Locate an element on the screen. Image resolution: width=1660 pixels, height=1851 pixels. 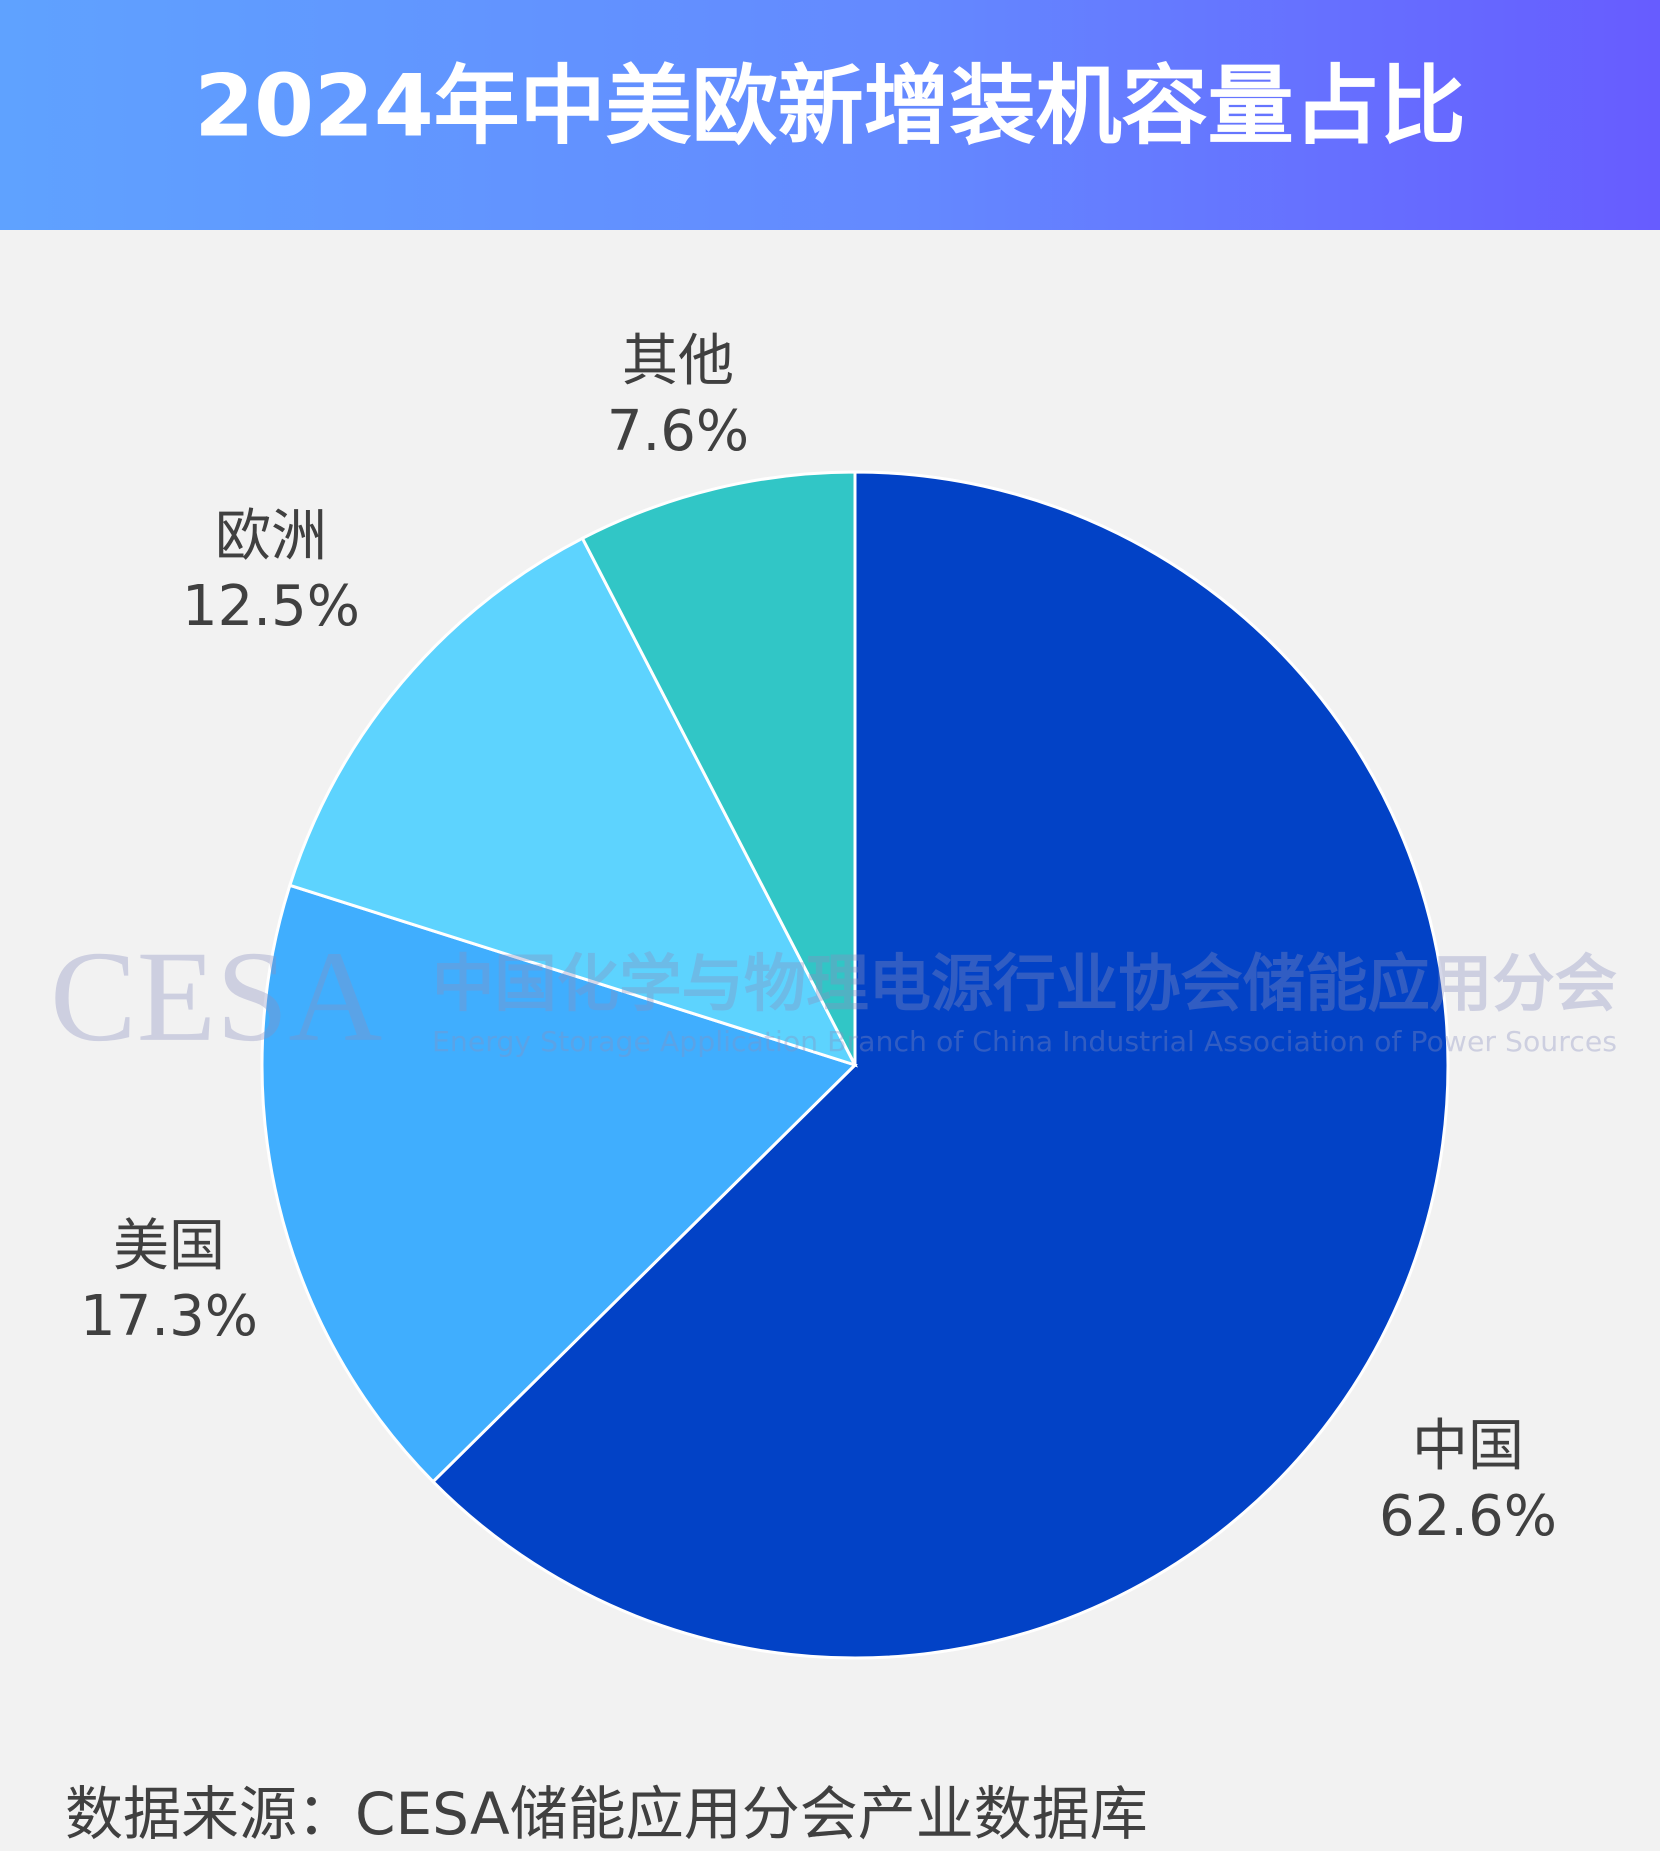
slice-category-label: 其他 is located at coordinates (678, 361).